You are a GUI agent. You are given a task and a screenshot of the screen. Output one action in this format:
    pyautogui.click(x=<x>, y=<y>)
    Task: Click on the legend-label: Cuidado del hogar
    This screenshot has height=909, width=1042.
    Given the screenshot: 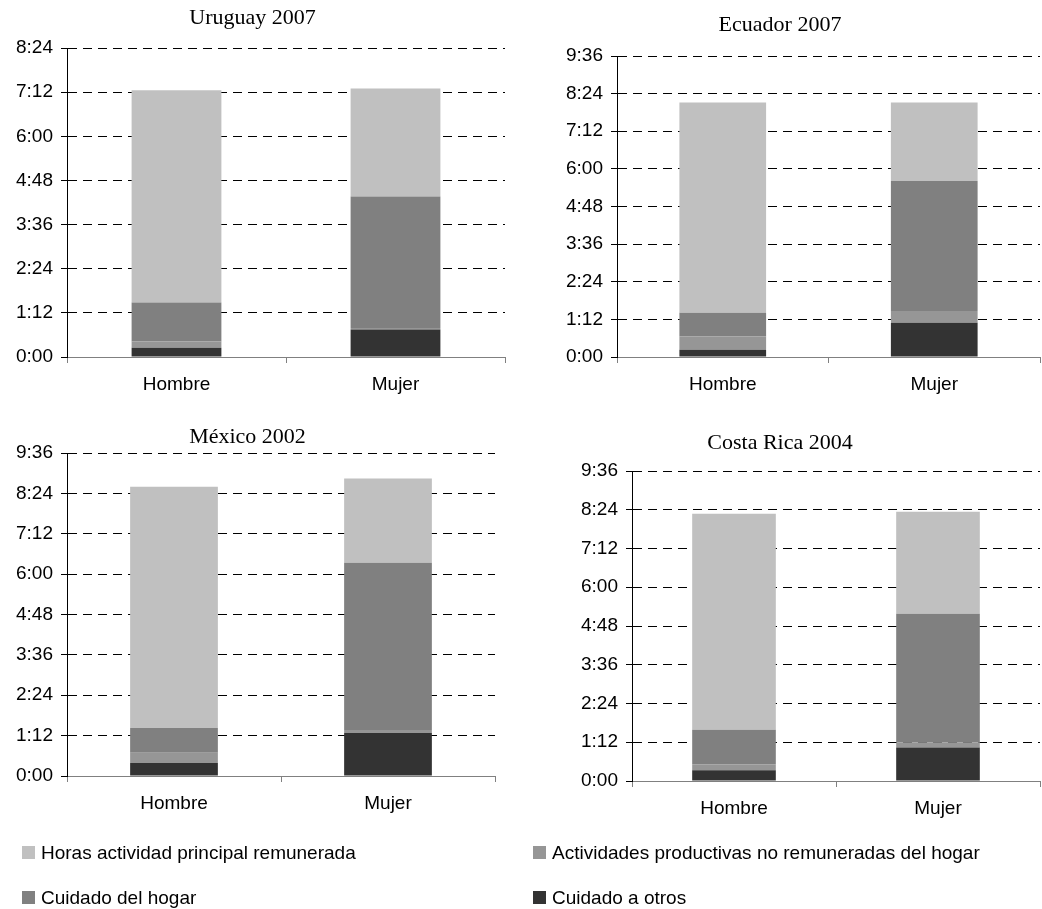 What is the action you would take?
    pyautogui.click(x=119, y=897)
    